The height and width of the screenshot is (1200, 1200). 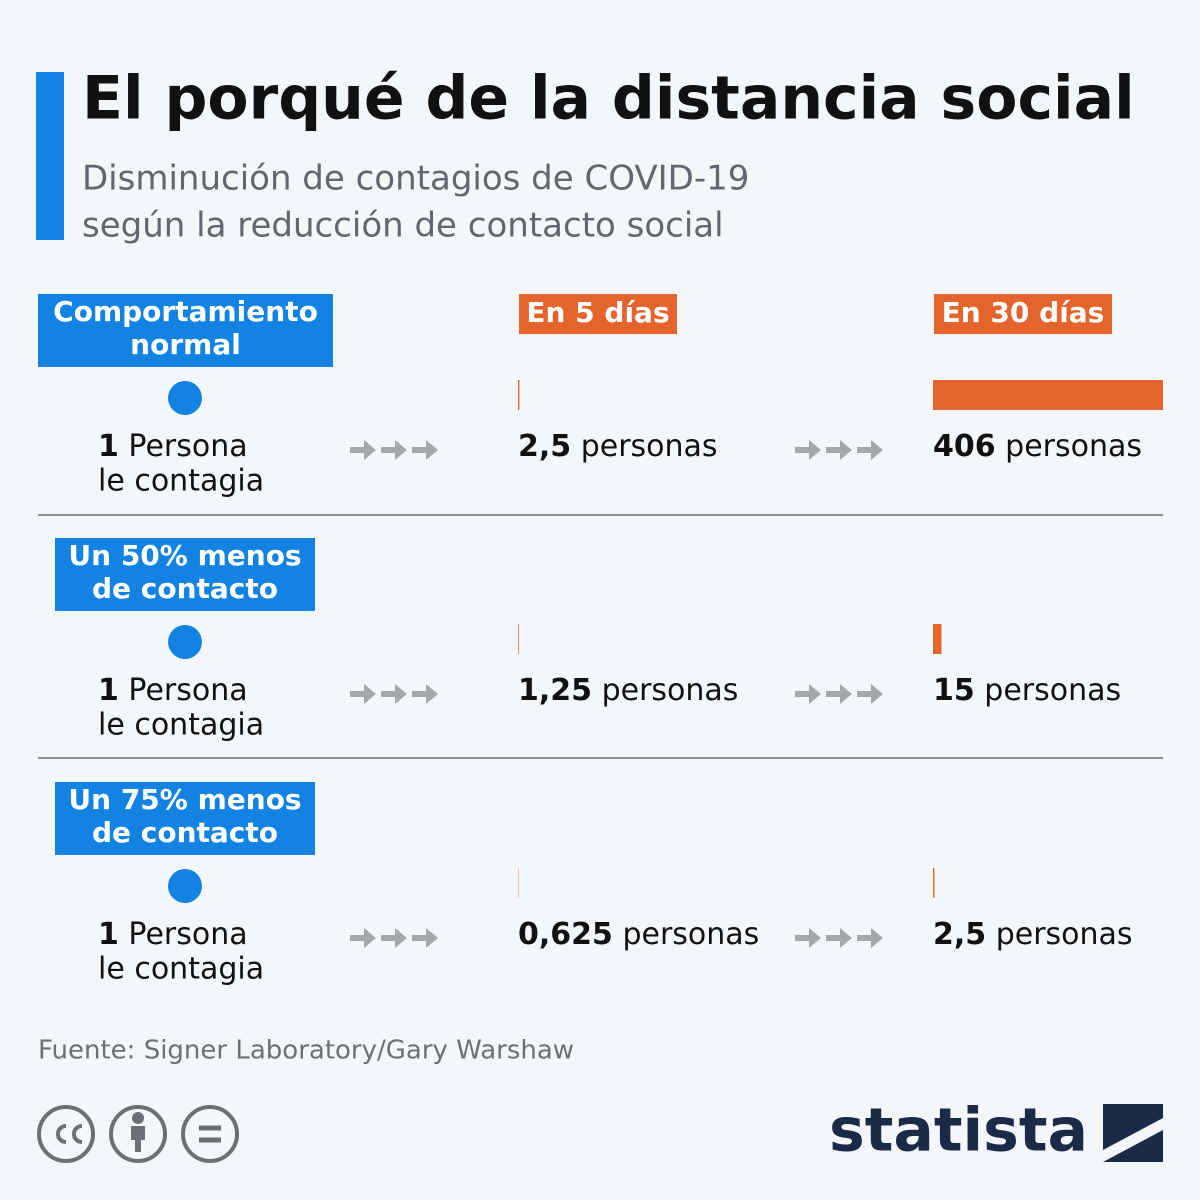 I want to click on value-text: 15 personas, so click(x=1027, y=690).